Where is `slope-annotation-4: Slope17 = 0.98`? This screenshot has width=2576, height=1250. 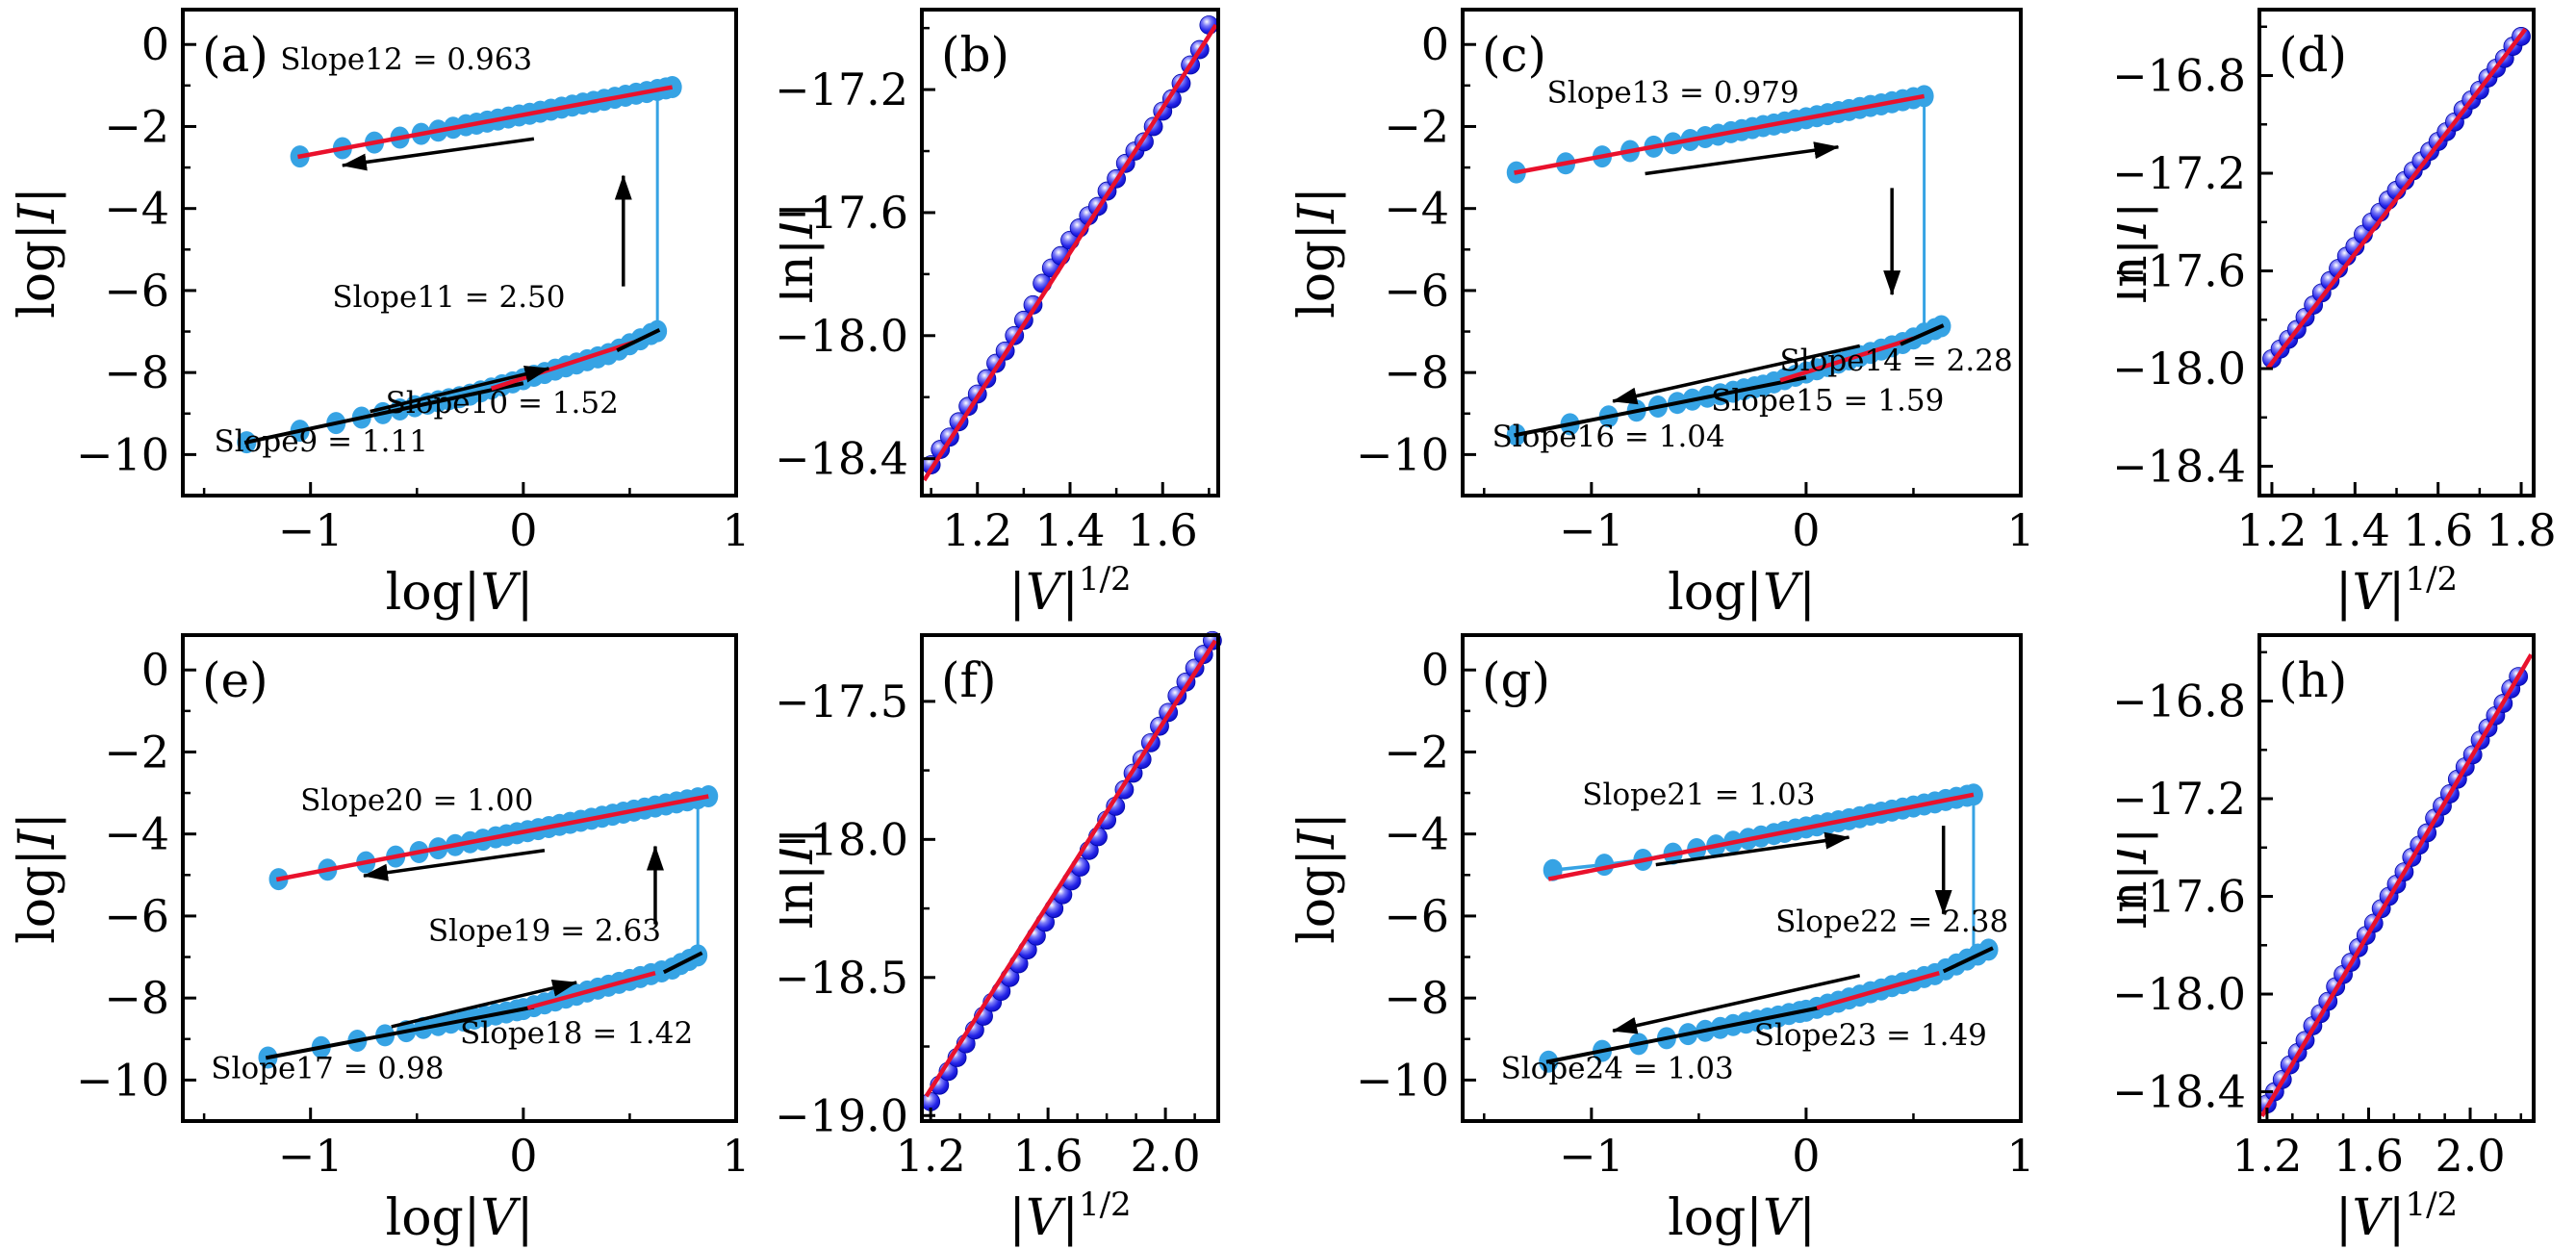 slope-annotation-4: Slope17 = 0.98 is located at coordinates (327, 1068).